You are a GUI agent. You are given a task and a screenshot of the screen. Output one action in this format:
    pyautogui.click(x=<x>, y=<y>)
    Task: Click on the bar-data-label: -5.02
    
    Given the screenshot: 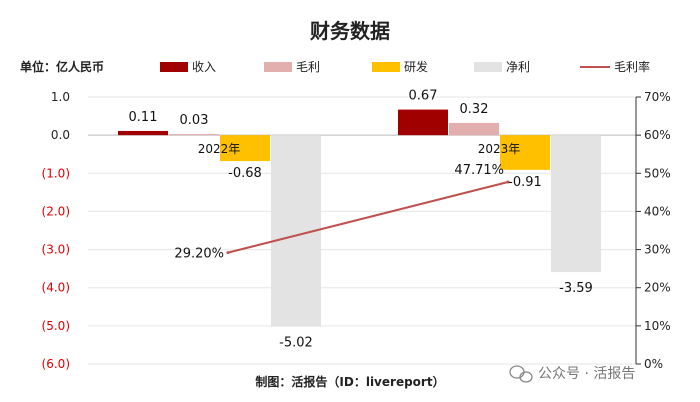 What is the action you would take?
    pyautogui.click(x=296, y=343)
    